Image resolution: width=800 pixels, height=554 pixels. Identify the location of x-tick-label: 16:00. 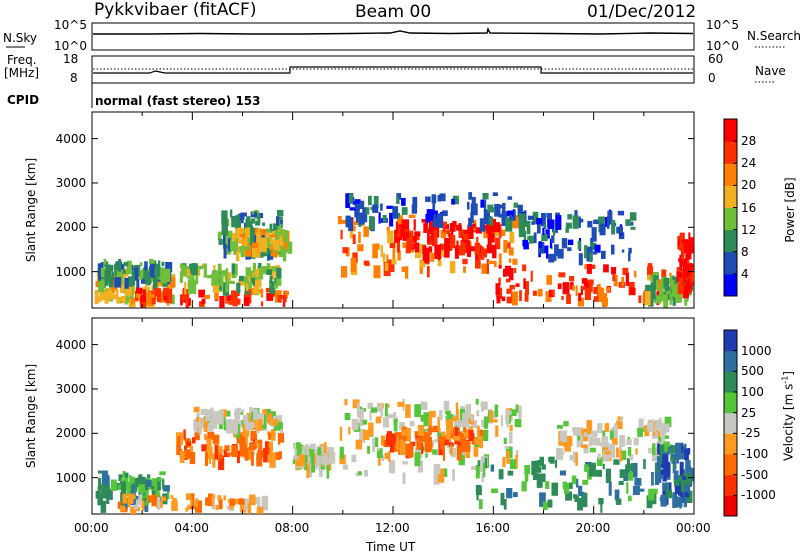
(492, 528).